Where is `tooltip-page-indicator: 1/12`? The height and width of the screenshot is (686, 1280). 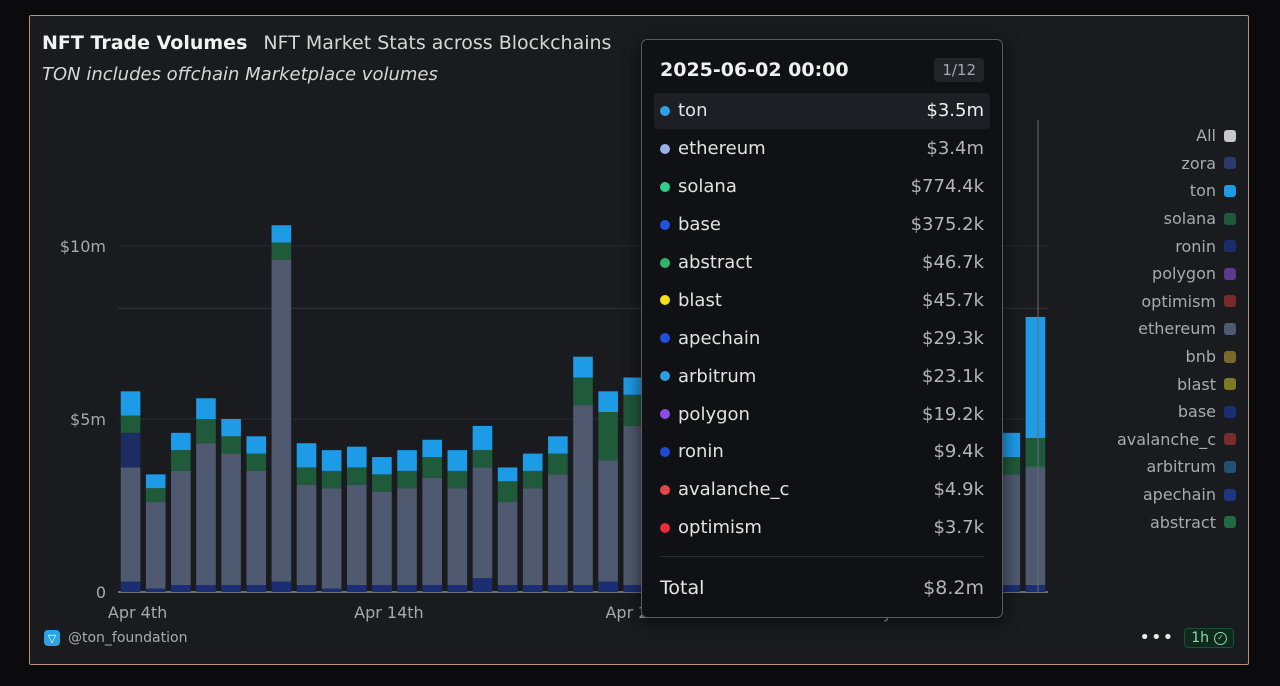
tooltip-page-indicator: 1/12 is located at coordinates (959, 70).